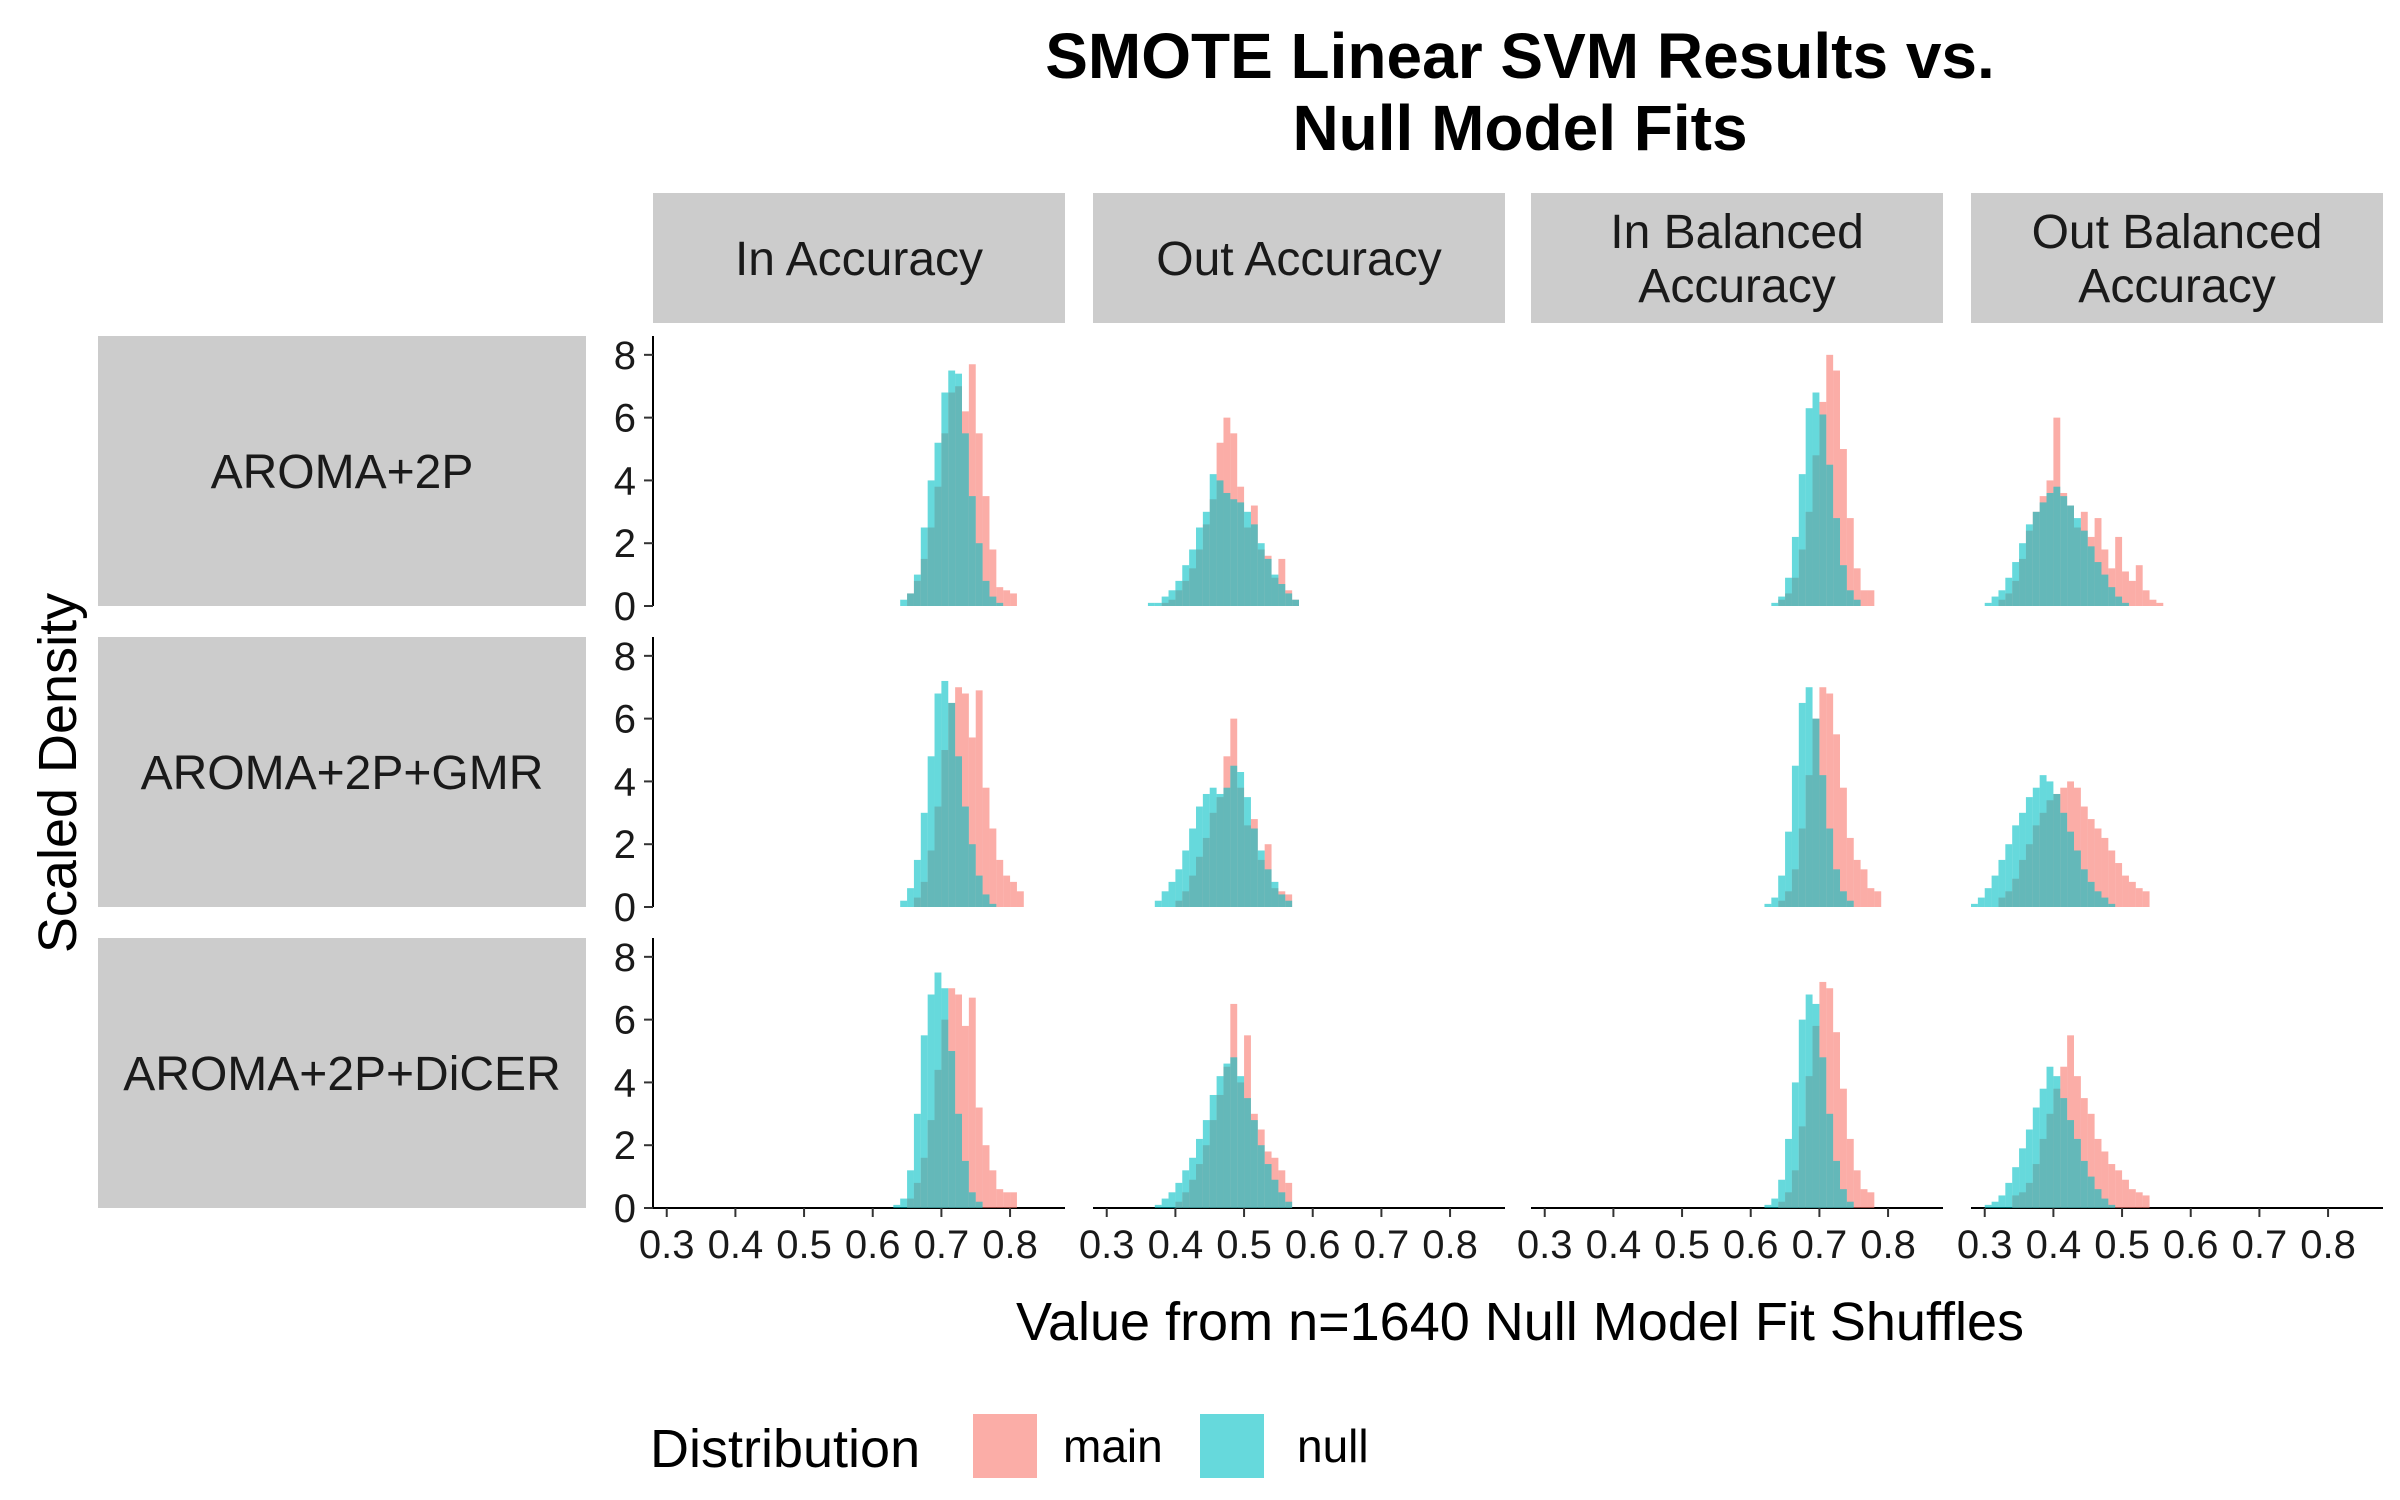  What do you see at coordinates (1737, 232) in the screenshot?
I see `column-strip-label: In Balanced` at bounding box center [1737, 232].